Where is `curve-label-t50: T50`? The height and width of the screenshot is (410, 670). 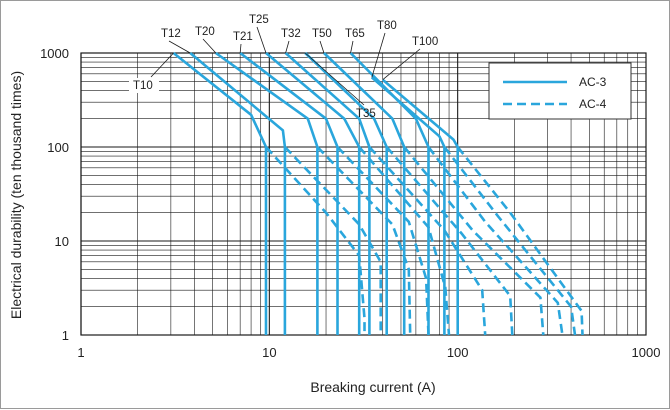 curve-label-t50: T50 is located at coordinates (322, 34).